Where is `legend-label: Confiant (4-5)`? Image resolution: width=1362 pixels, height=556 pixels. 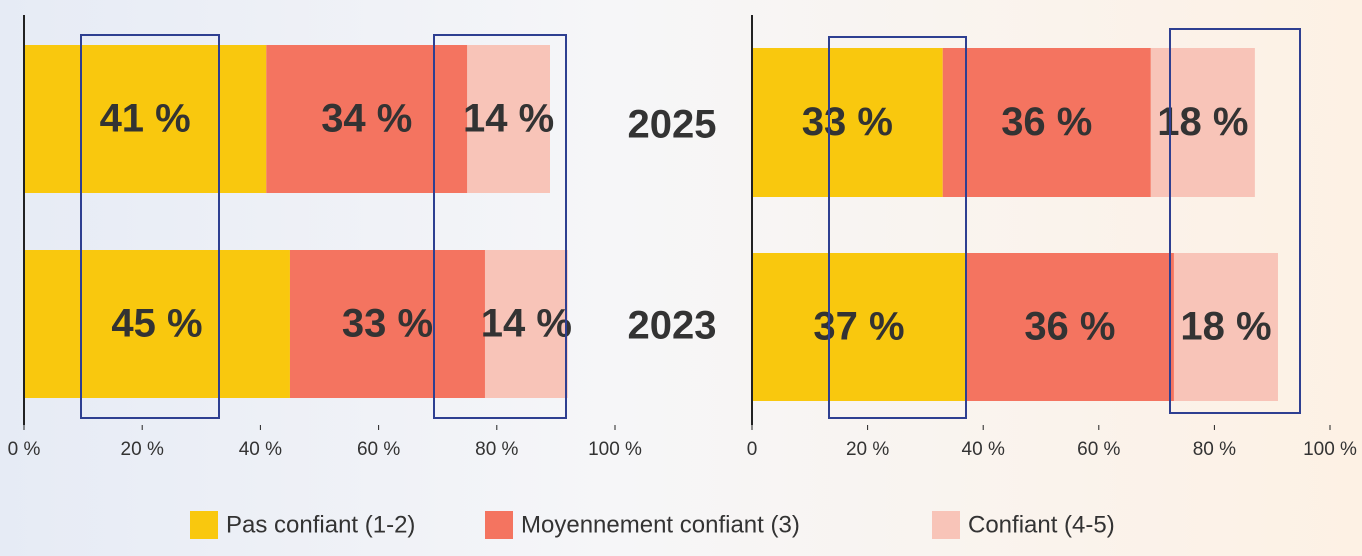 legend-label: Confiant (4-5) is located at coordinates (1041, 524).